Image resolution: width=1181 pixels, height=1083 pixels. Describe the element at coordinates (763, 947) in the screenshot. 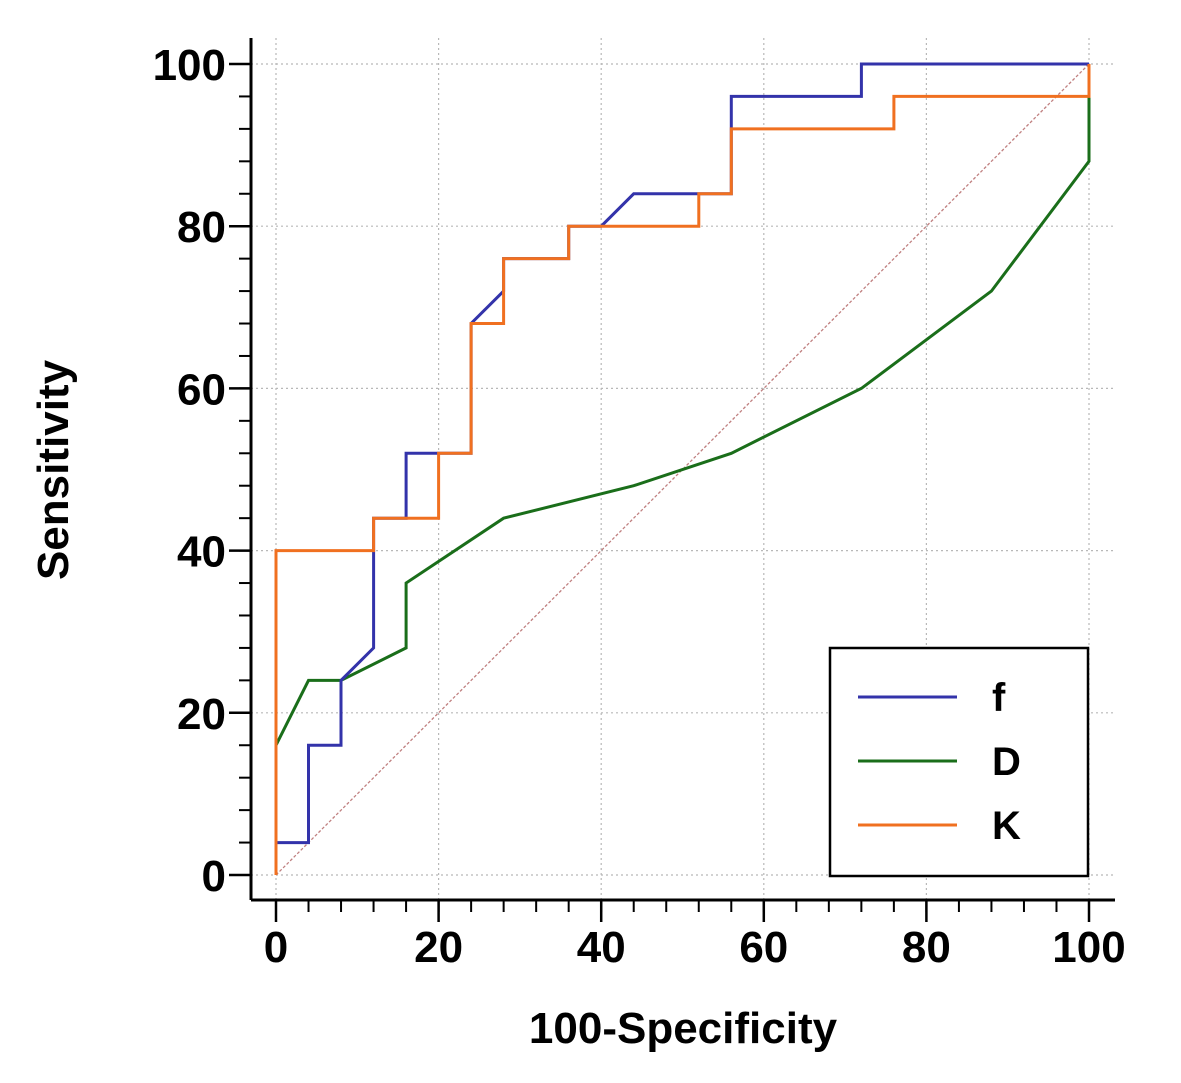

I see `x-tick-label-60: 60` at that location.